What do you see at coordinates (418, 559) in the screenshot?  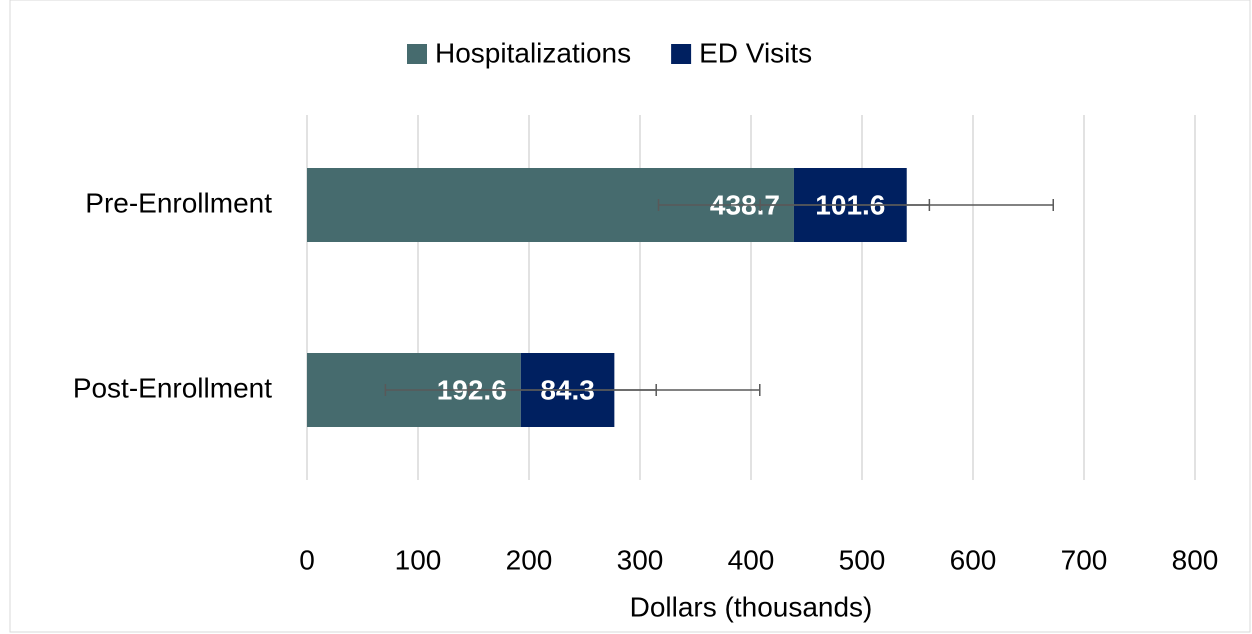 I see `x-tick-label: 100` at bounding box center [418, 559].